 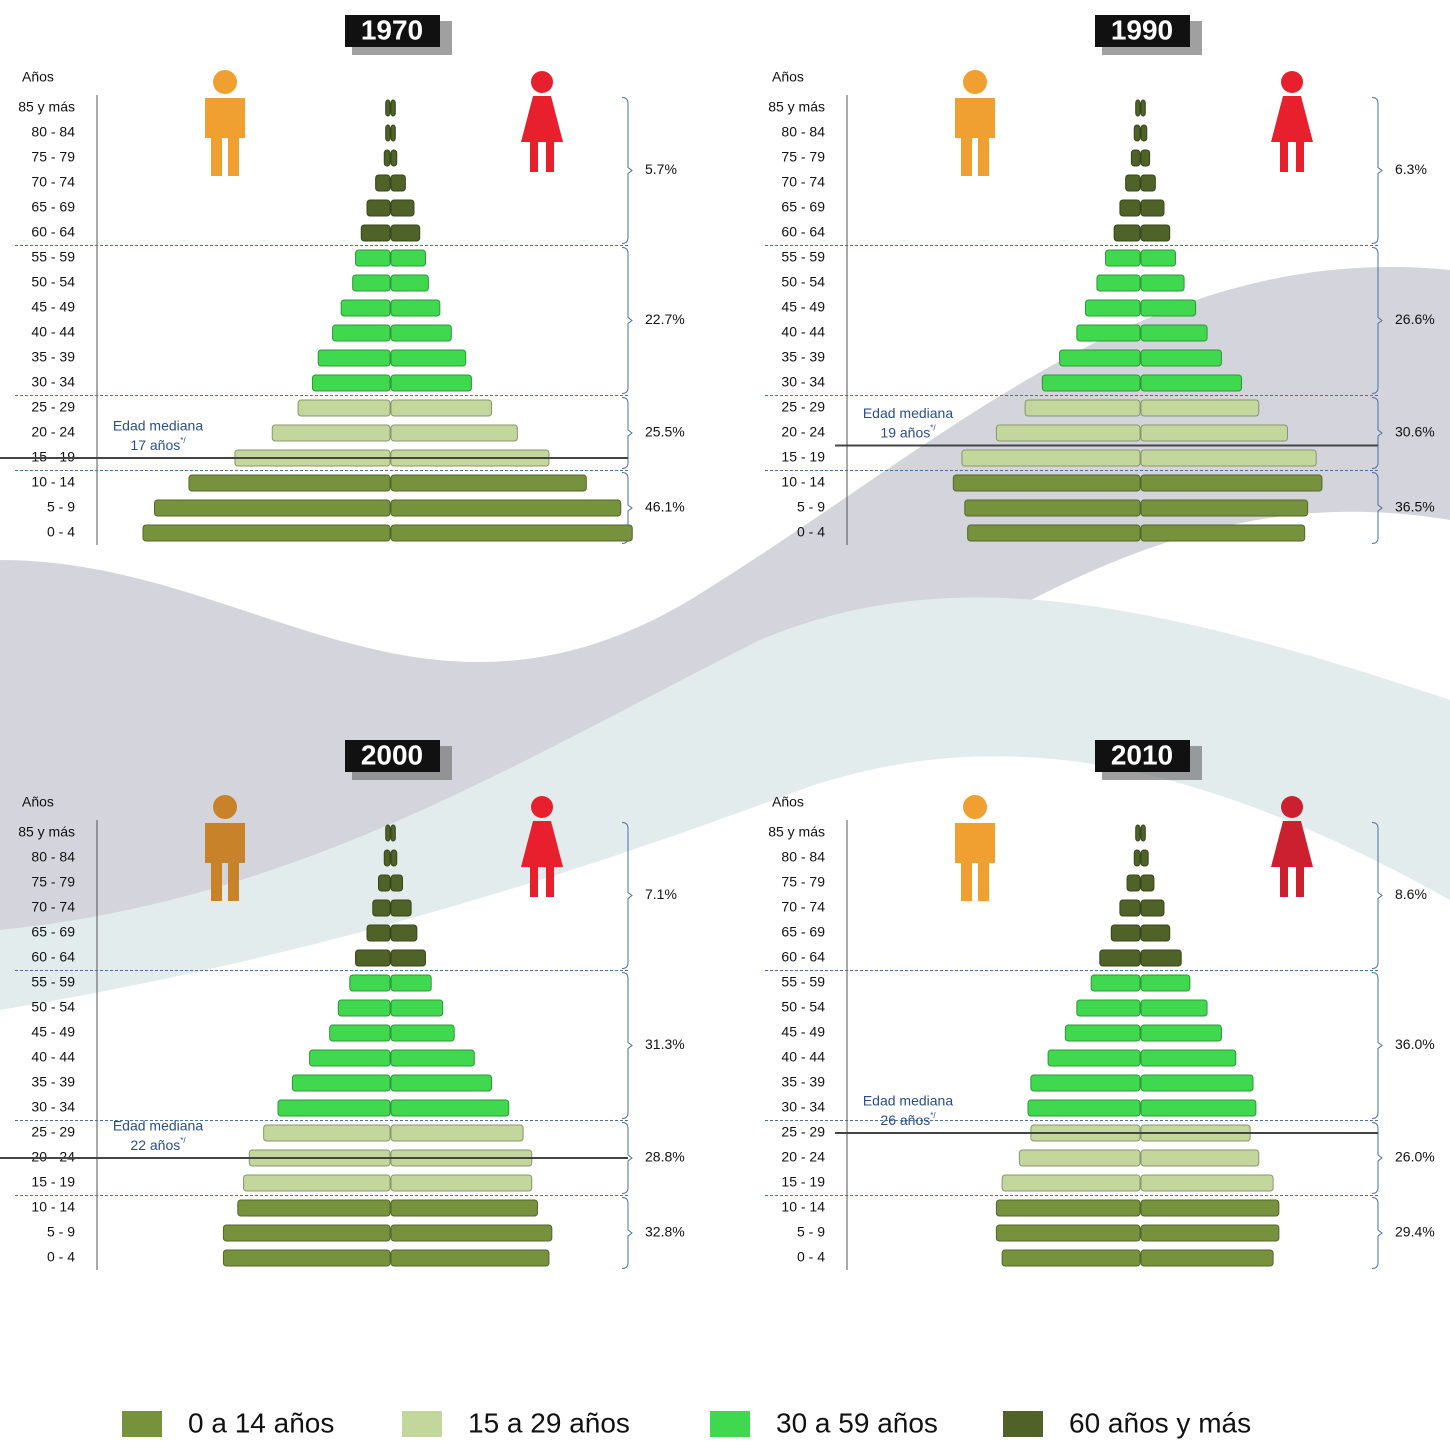 What do you see at coordinates (908, 1119) in the screenshot?
I see `median-value: 26 años*/` at bounding box center [908, 1119].